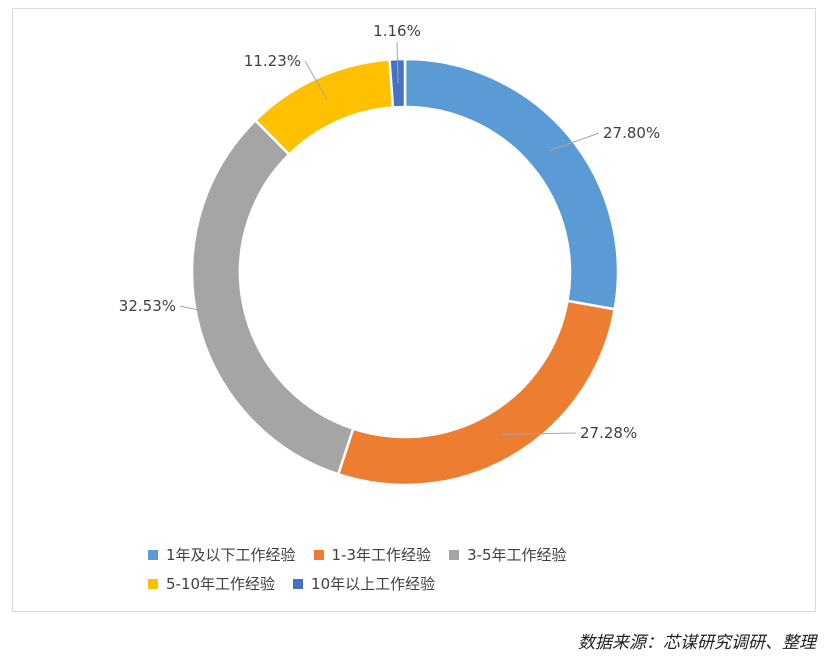 The width and height of the screenshot is (830, 659). I want to click on slice-label-0: 27.80%, so click(631, 133).